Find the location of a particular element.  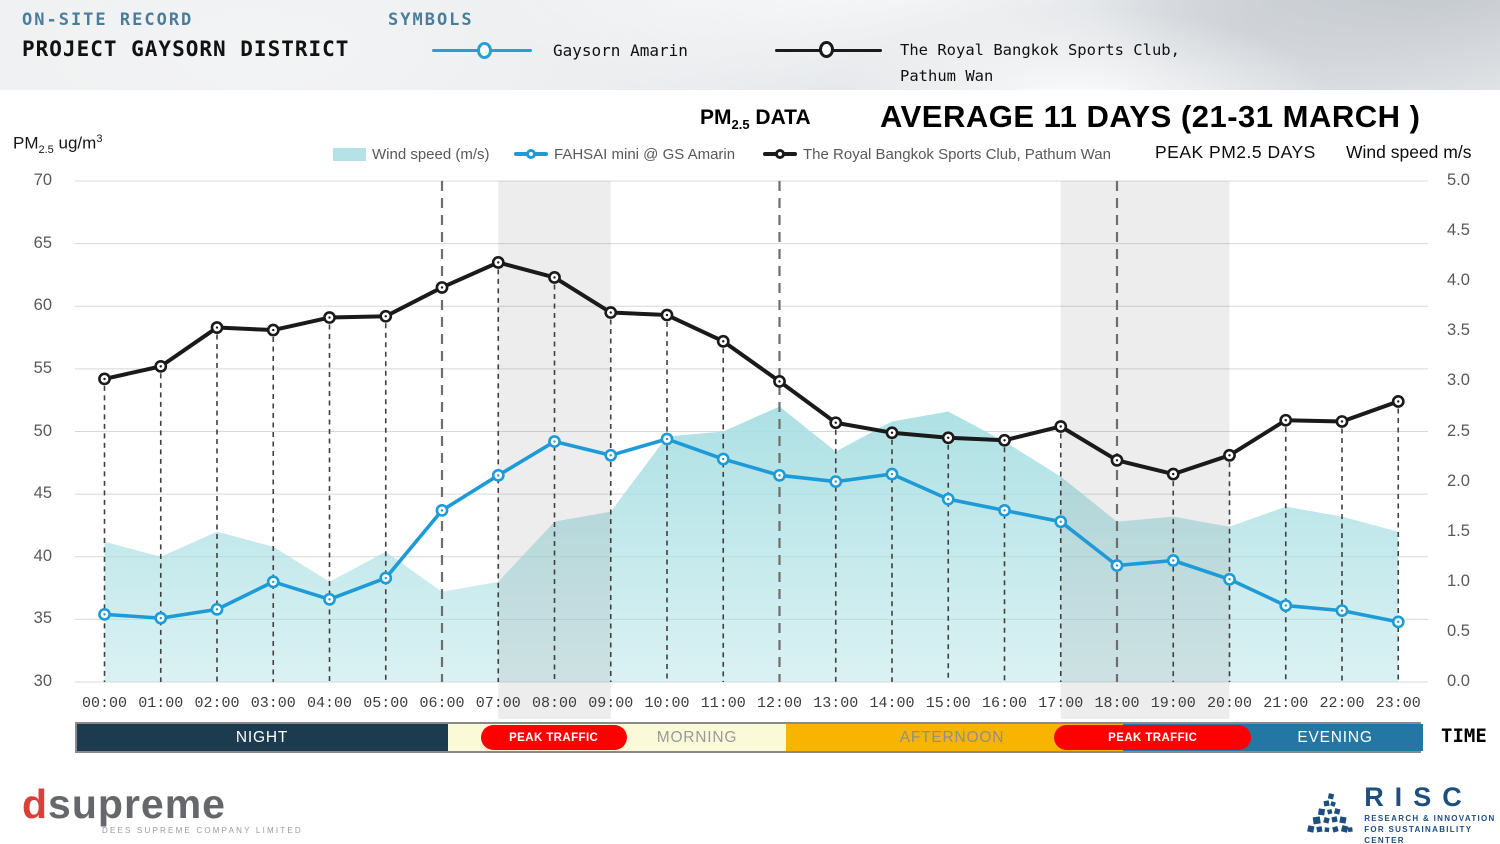

y-axis-tick-left: 70 is located at coordinates (42, 180).